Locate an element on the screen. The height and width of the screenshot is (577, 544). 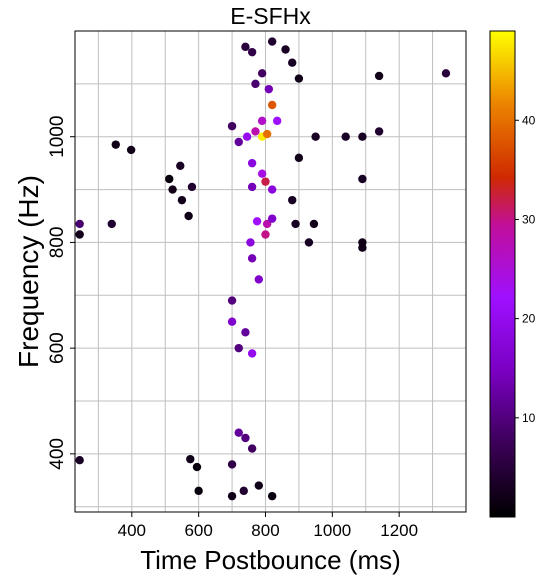
x-tick-label: 1000 is located at coordinates (332, 530).